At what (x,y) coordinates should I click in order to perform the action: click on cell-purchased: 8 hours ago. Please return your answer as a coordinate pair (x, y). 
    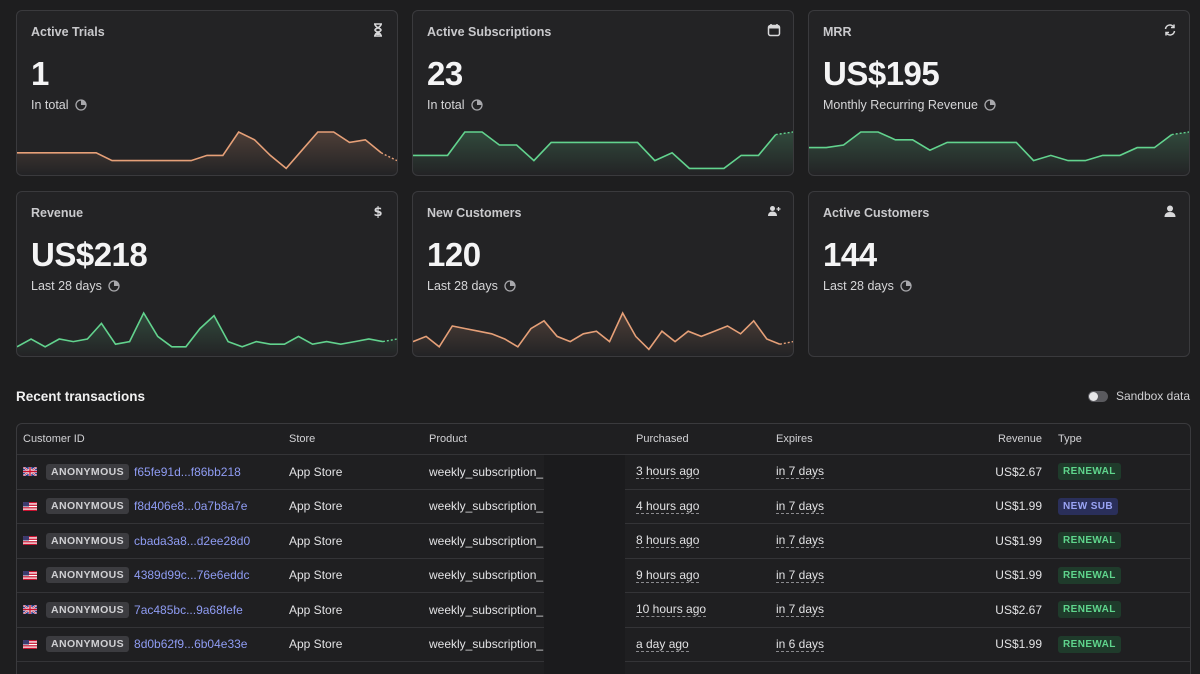
    Looking at the image, I should click on (668, 541).